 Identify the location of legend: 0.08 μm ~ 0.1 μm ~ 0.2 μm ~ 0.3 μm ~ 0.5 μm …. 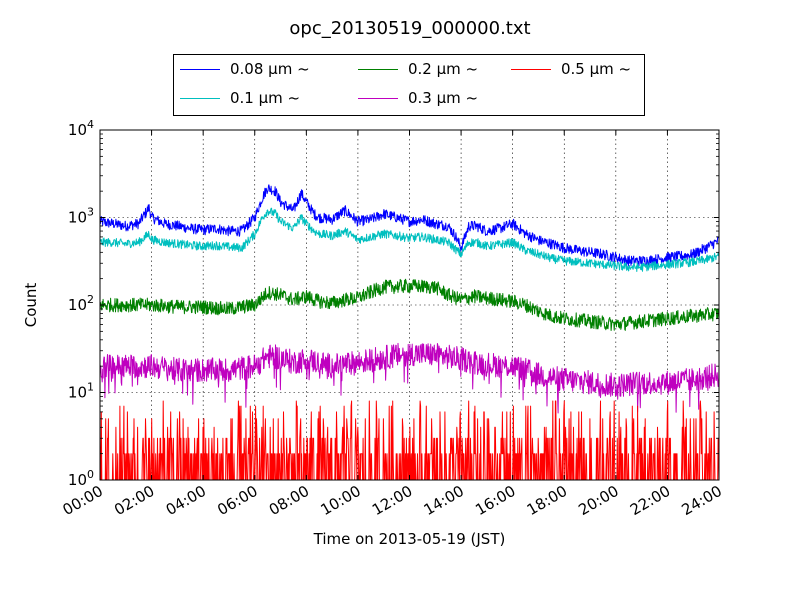
(409, 85).